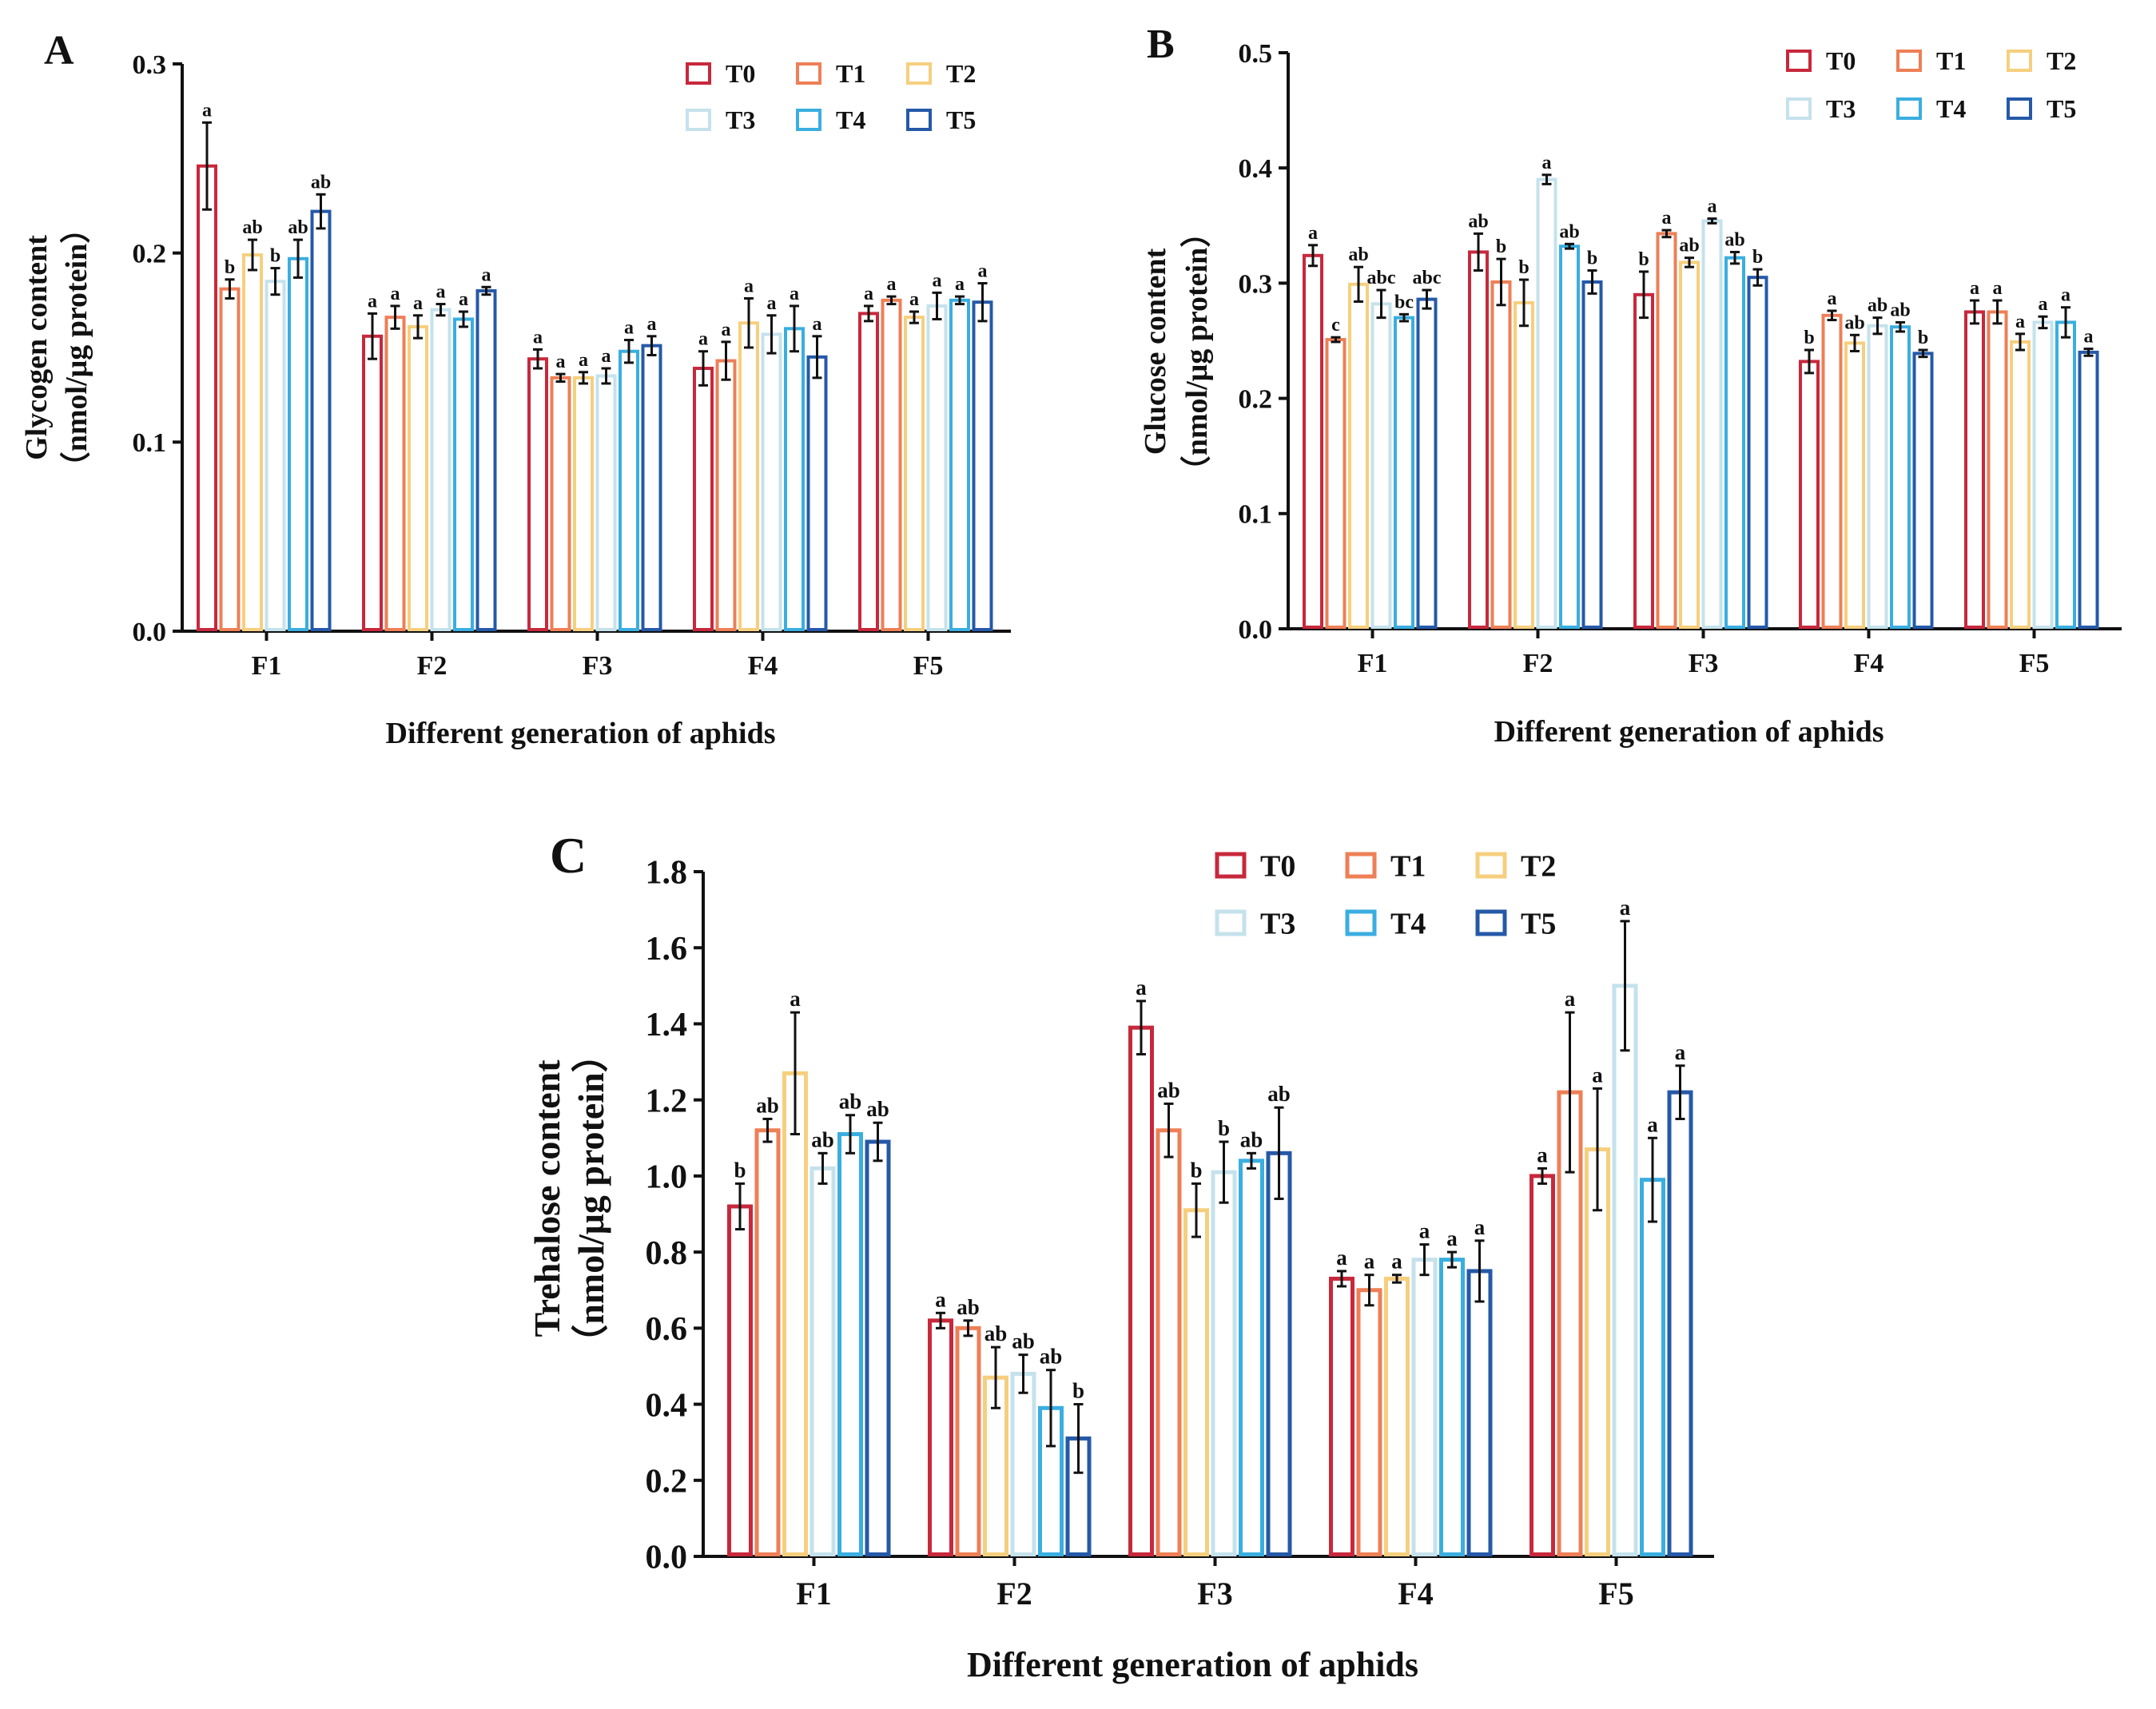  What do you see at coordinates (1415, 1594) in the screenshot?
I see `x-category-label: F4` at bounding box center [1415, 1594].